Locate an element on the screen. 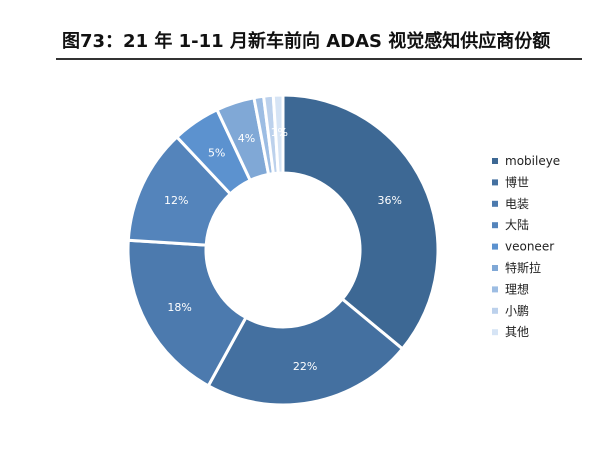 This screenshot has width=589, height=453. data-label-2: 18% is located at coordinates (179, 307).